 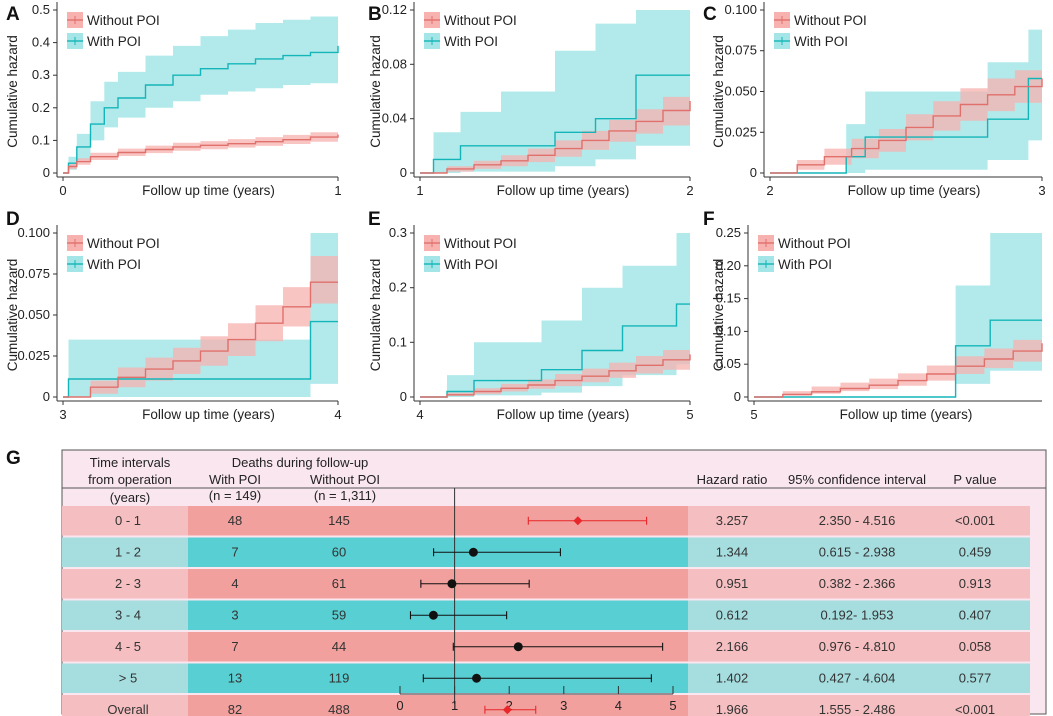 I want to click on header-deaths: Deaths during follow-up, so click(x=300, y=462).